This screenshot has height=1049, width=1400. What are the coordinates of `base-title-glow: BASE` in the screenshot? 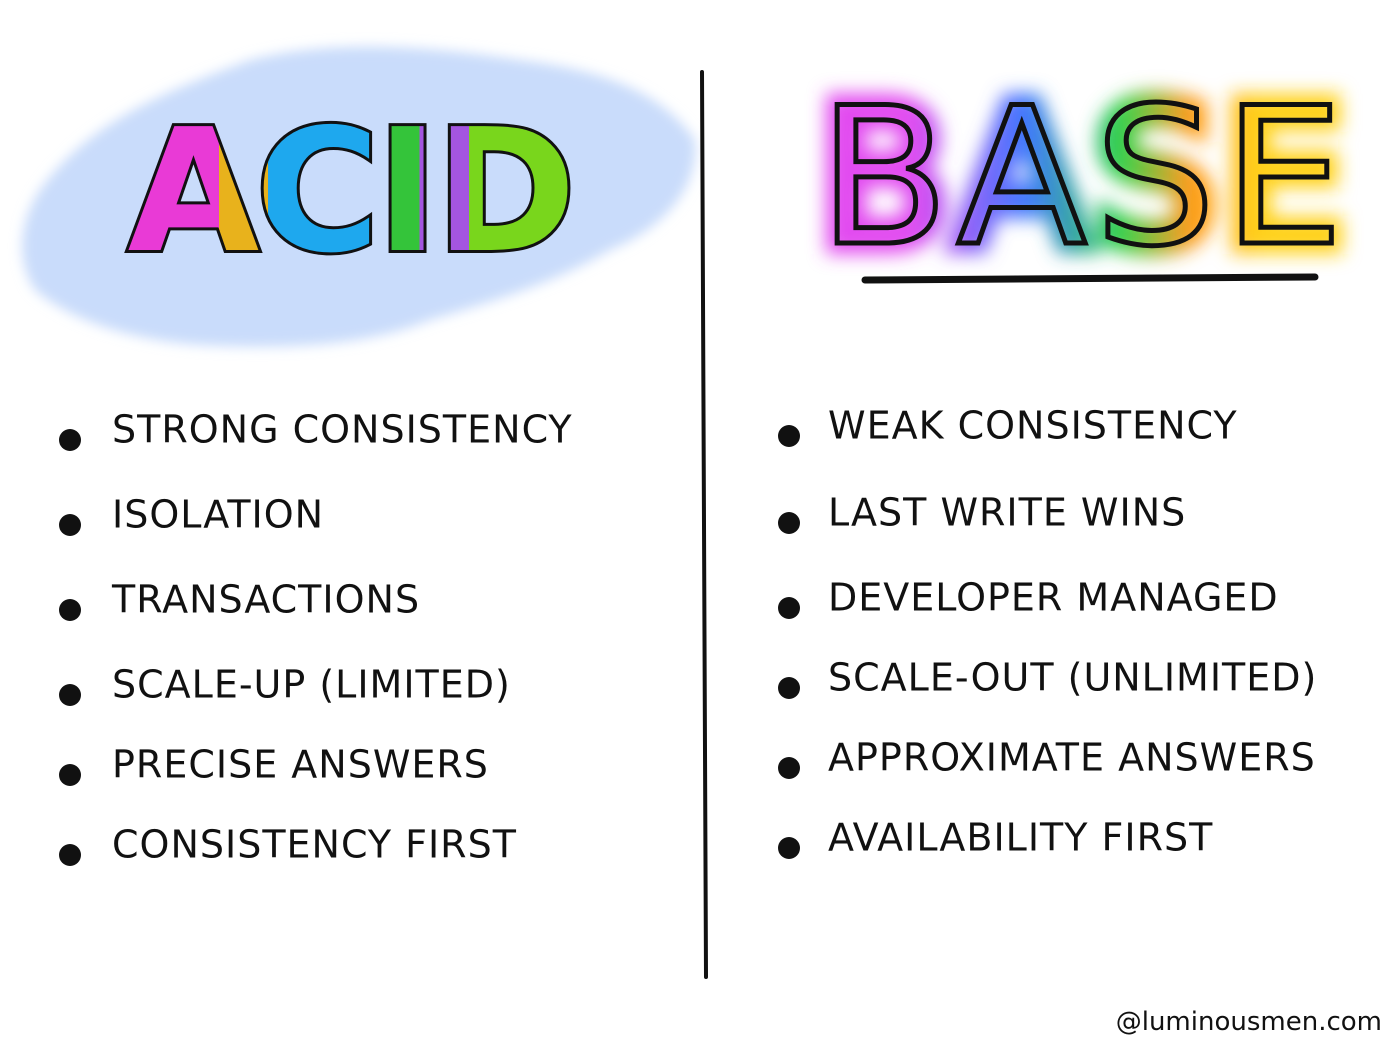 It's located at (1085, 177).